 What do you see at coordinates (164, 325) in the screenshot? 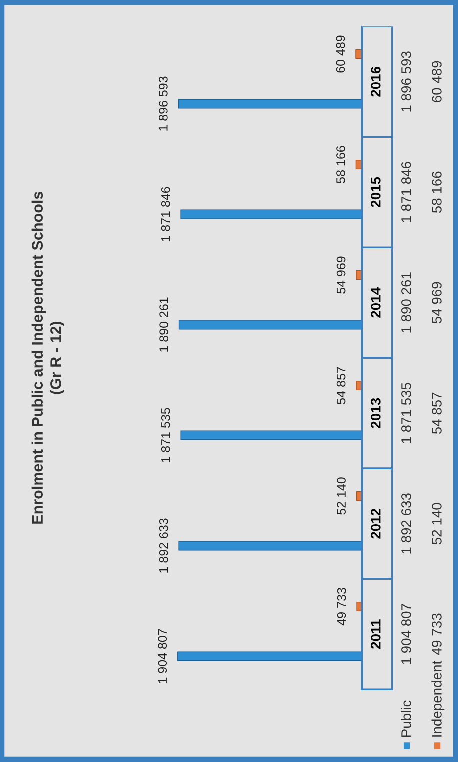
I see `data-label: 1 890 261` at bounding box center [164, 325].